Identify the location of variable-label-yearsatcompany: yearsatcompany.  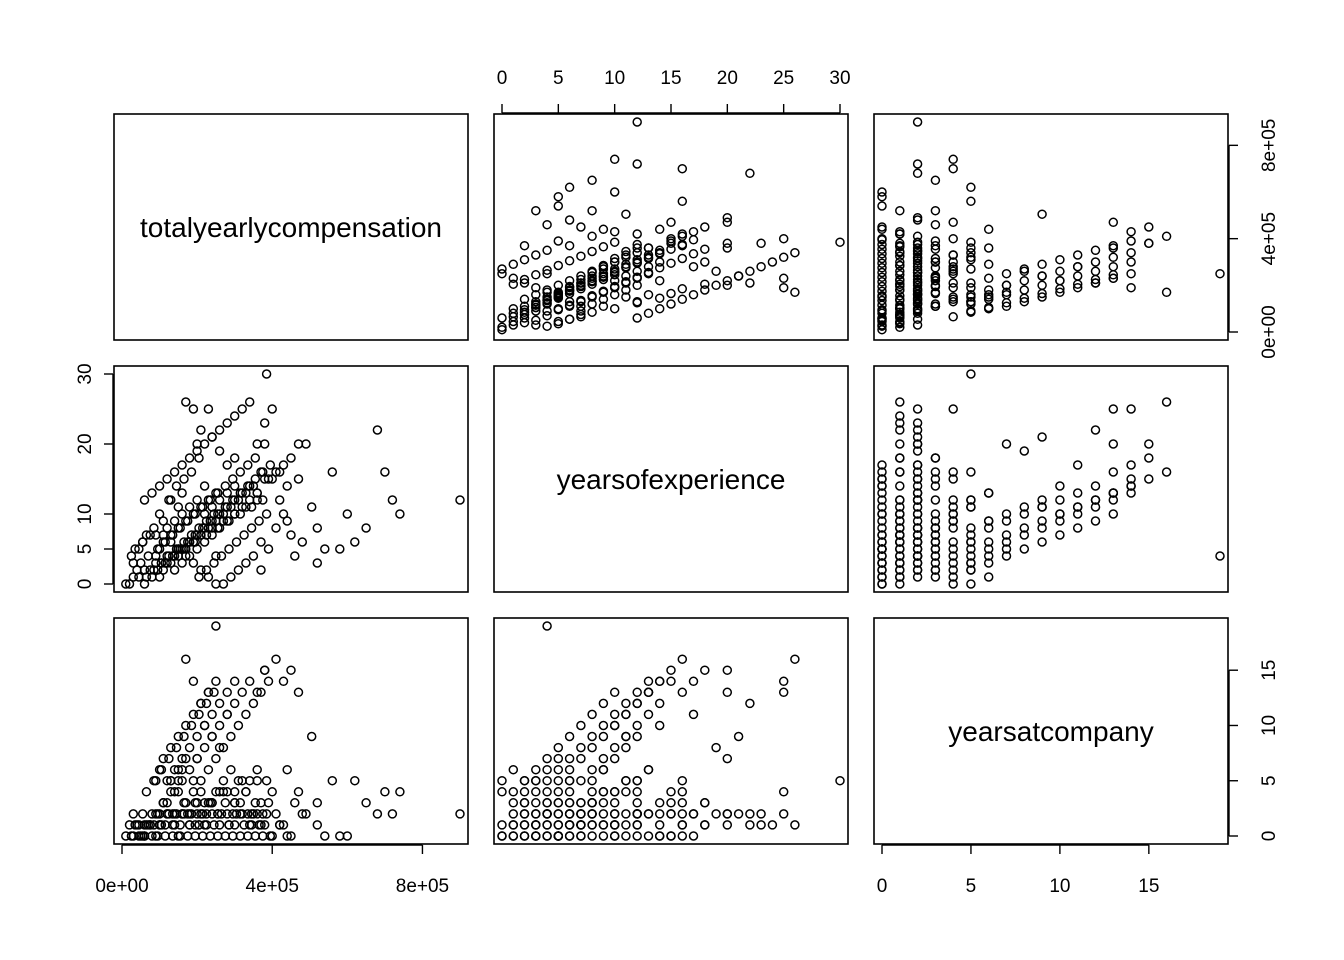
(1050, 731).